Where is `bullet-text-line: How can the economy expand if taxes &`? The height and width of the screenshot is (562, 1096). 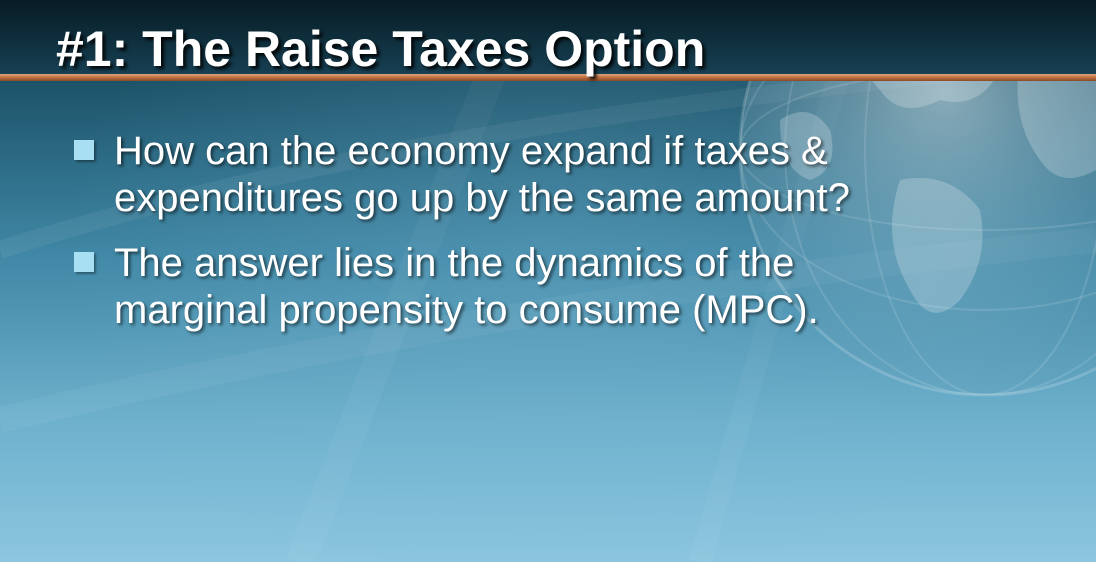
bullet-text-line: How can the economy expand if taxes & is located at coordinates (471, 151).